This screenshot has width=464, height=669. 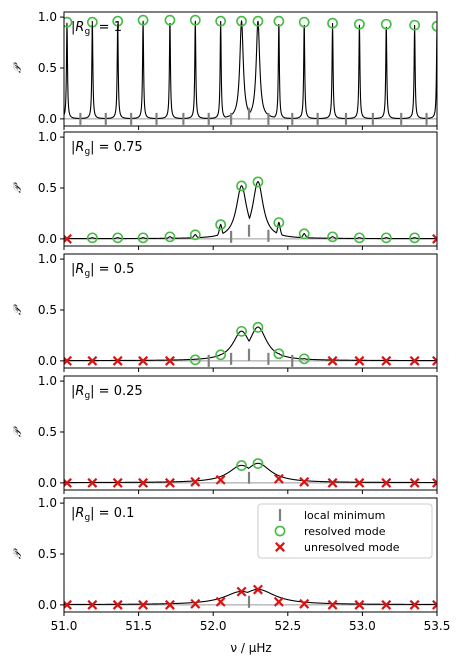 I want to click on y-axis-label: 𝒫, so click(x=17, y=187).